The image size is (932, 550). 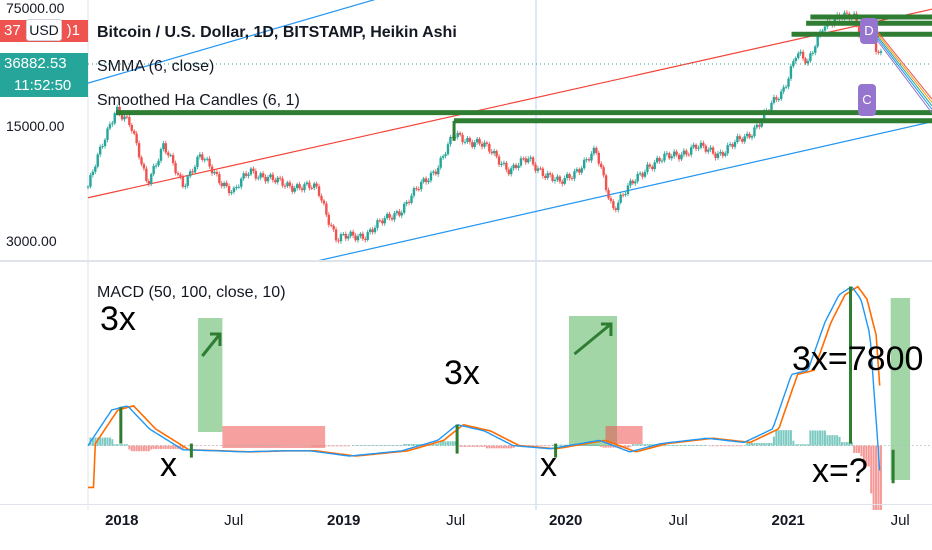 I want to click on indicator-ha-candles: Smoothed Ha Candles (6, 1), so click(x=198, y=100).